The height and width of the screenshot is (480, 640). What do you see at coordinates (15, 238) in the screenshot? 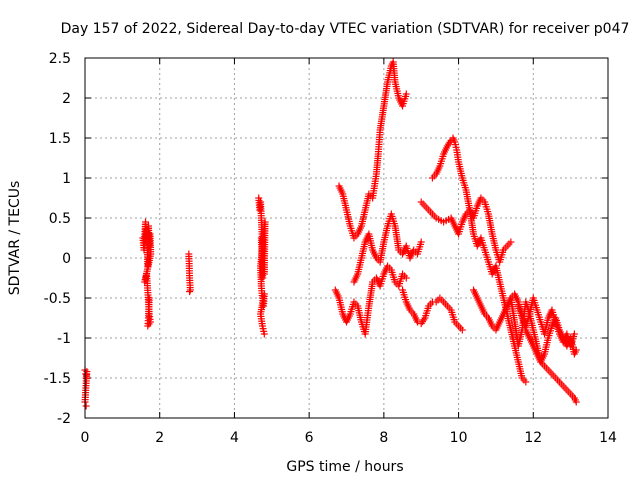
I see `y-axis-title: SDTVAR / TECUs` at bounding box center [15, 238].